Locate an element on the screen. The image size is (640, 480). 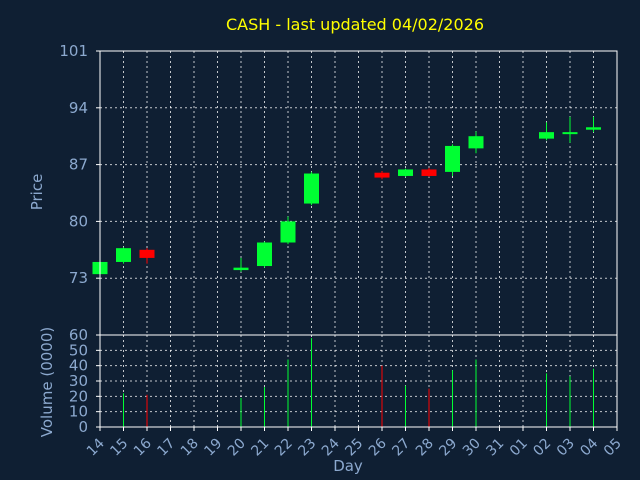
x-tick-label: 18 is located at coordinates (190, 448).